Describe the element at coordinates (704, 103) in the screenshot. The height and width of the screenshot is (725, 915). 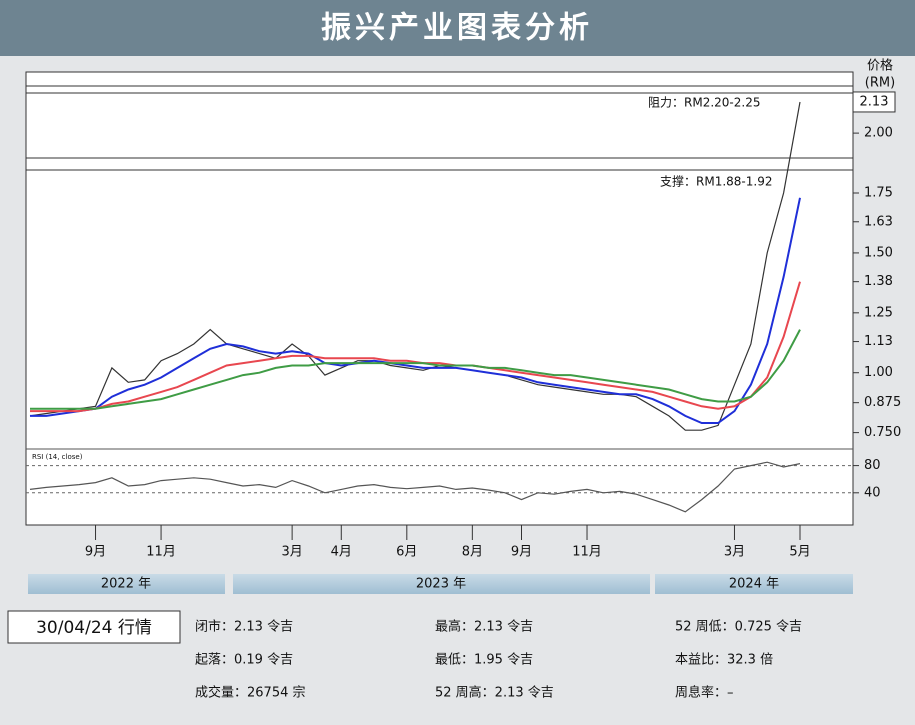
I see `annotation: 阻力：RM2.20-2.25` at that location.